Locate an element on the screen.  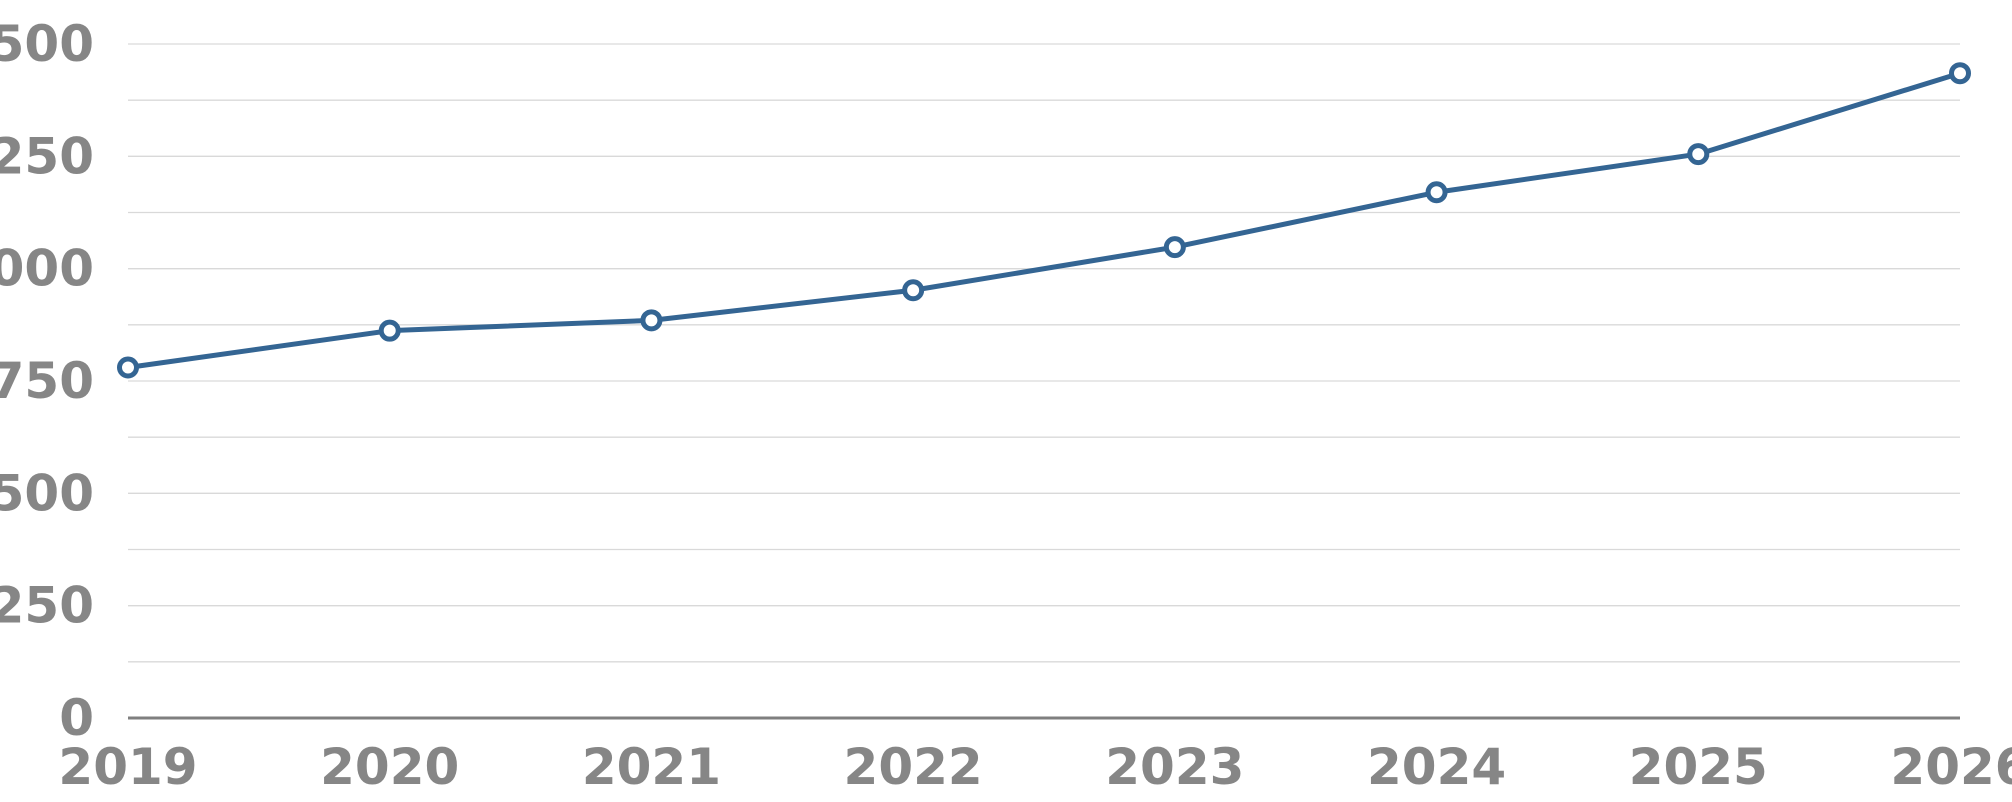
x-tick-label: 2019 is located at coordinates (127, 767).